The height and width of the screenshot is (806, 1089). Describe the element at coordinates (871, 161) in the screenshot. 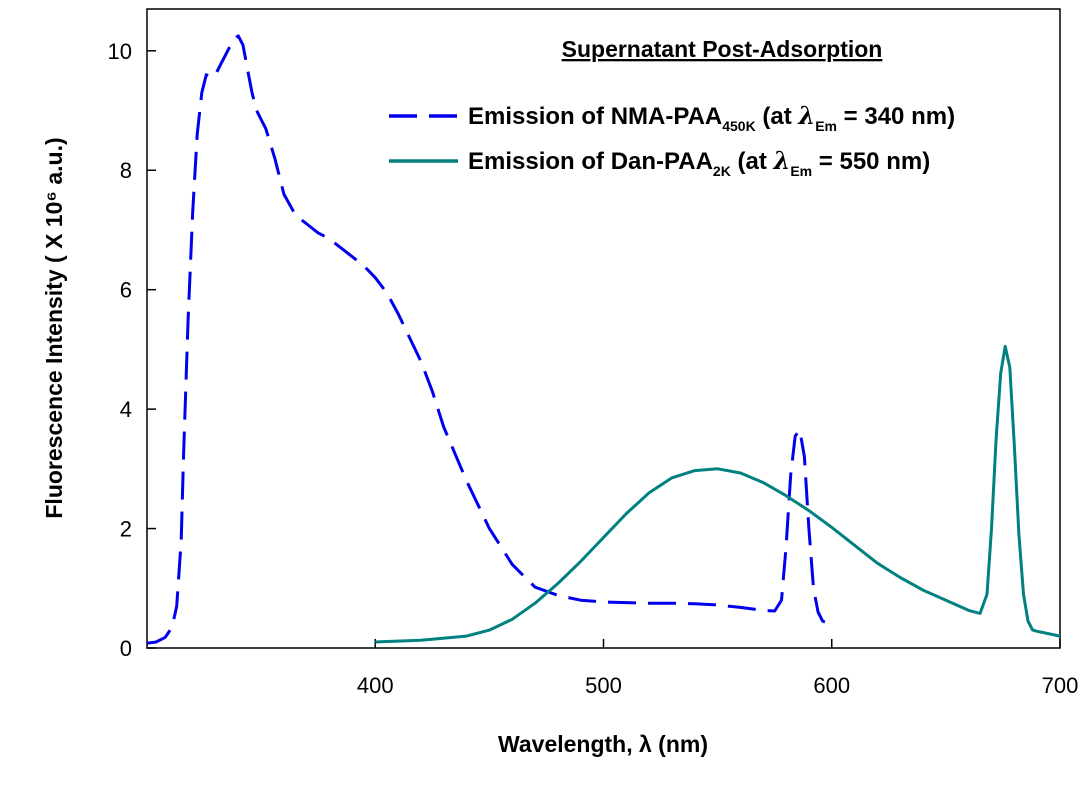

I see `legend-dan-suffix: = 550 nm)` at that location.